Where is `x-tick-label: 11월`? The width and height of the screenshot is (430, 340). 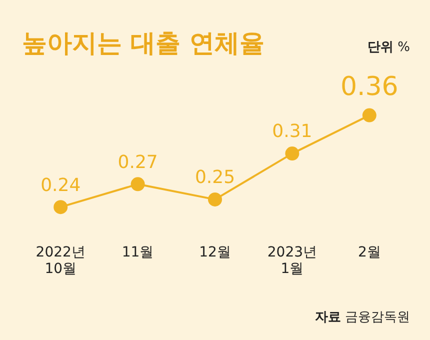
x-tick-label: 11월 is located at coordinates (138, 252).